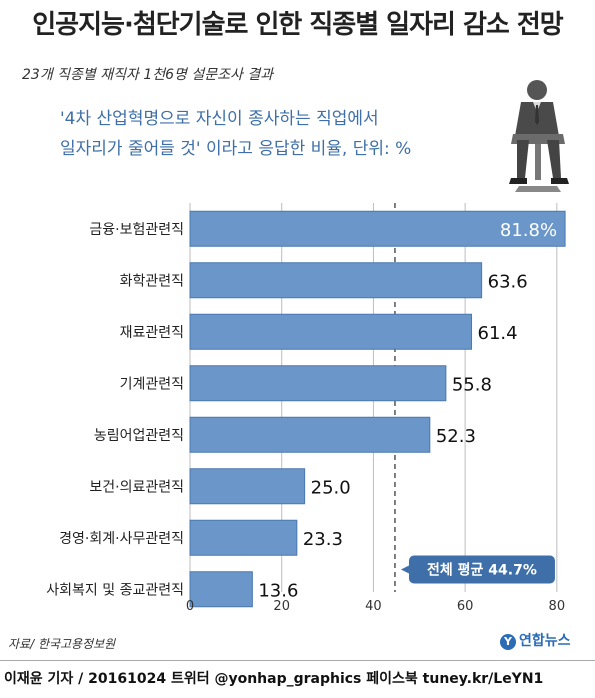  Describe the element at coordinates (456, 436) in the screenshot. I see `value-label: 52.3` at that location.